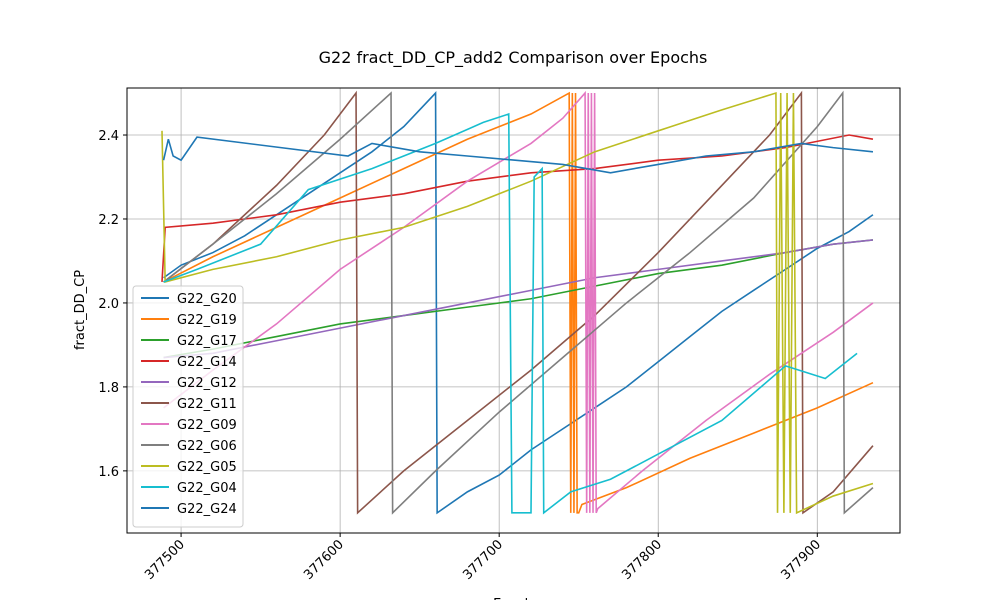 This screenshot has width=1000, height=600. What do you see at coordinates (207, 362) in the screenshot?
I see `legend-label: G22_G14` at bounding box center [207, 362].